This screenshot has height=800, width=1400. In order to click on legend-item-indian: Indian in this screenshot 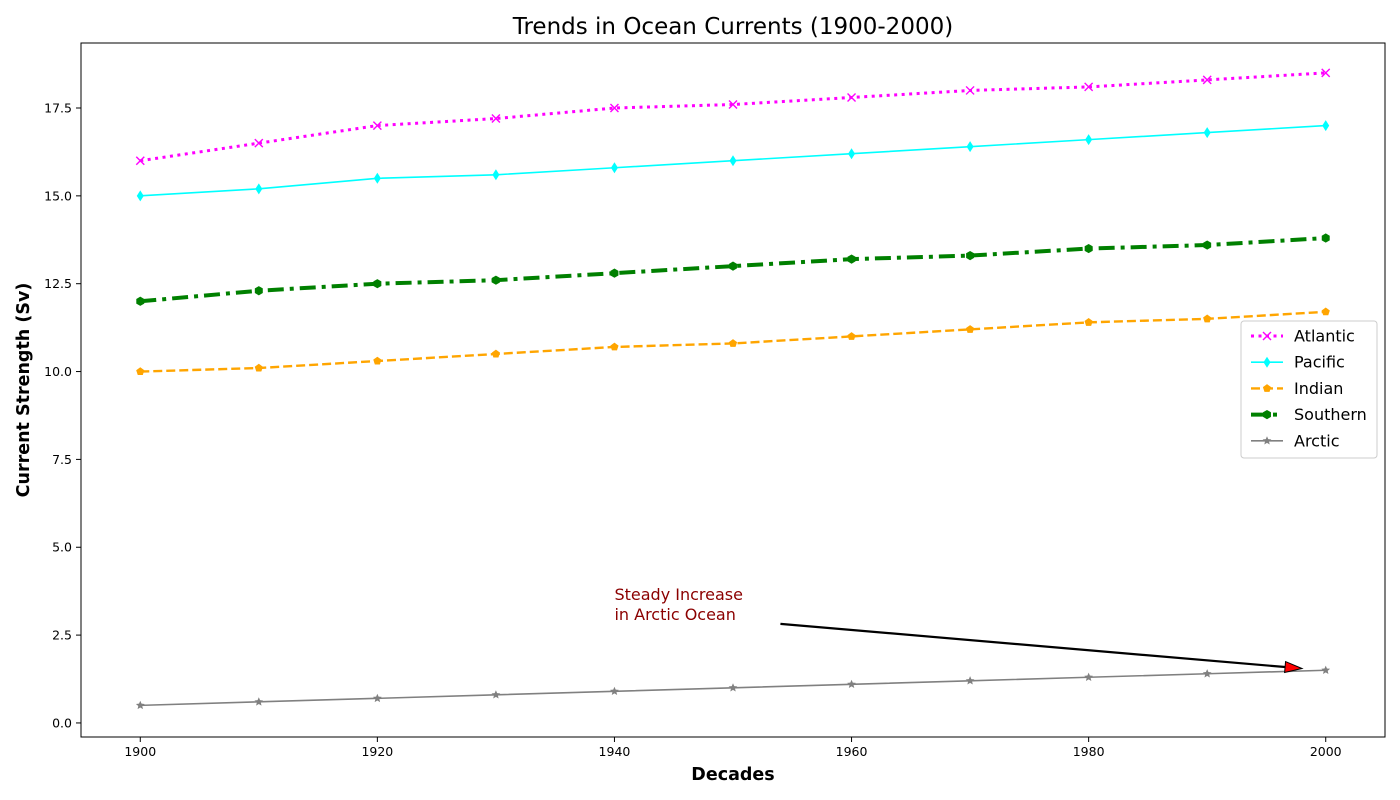, I will do `click(1297, 388)`.